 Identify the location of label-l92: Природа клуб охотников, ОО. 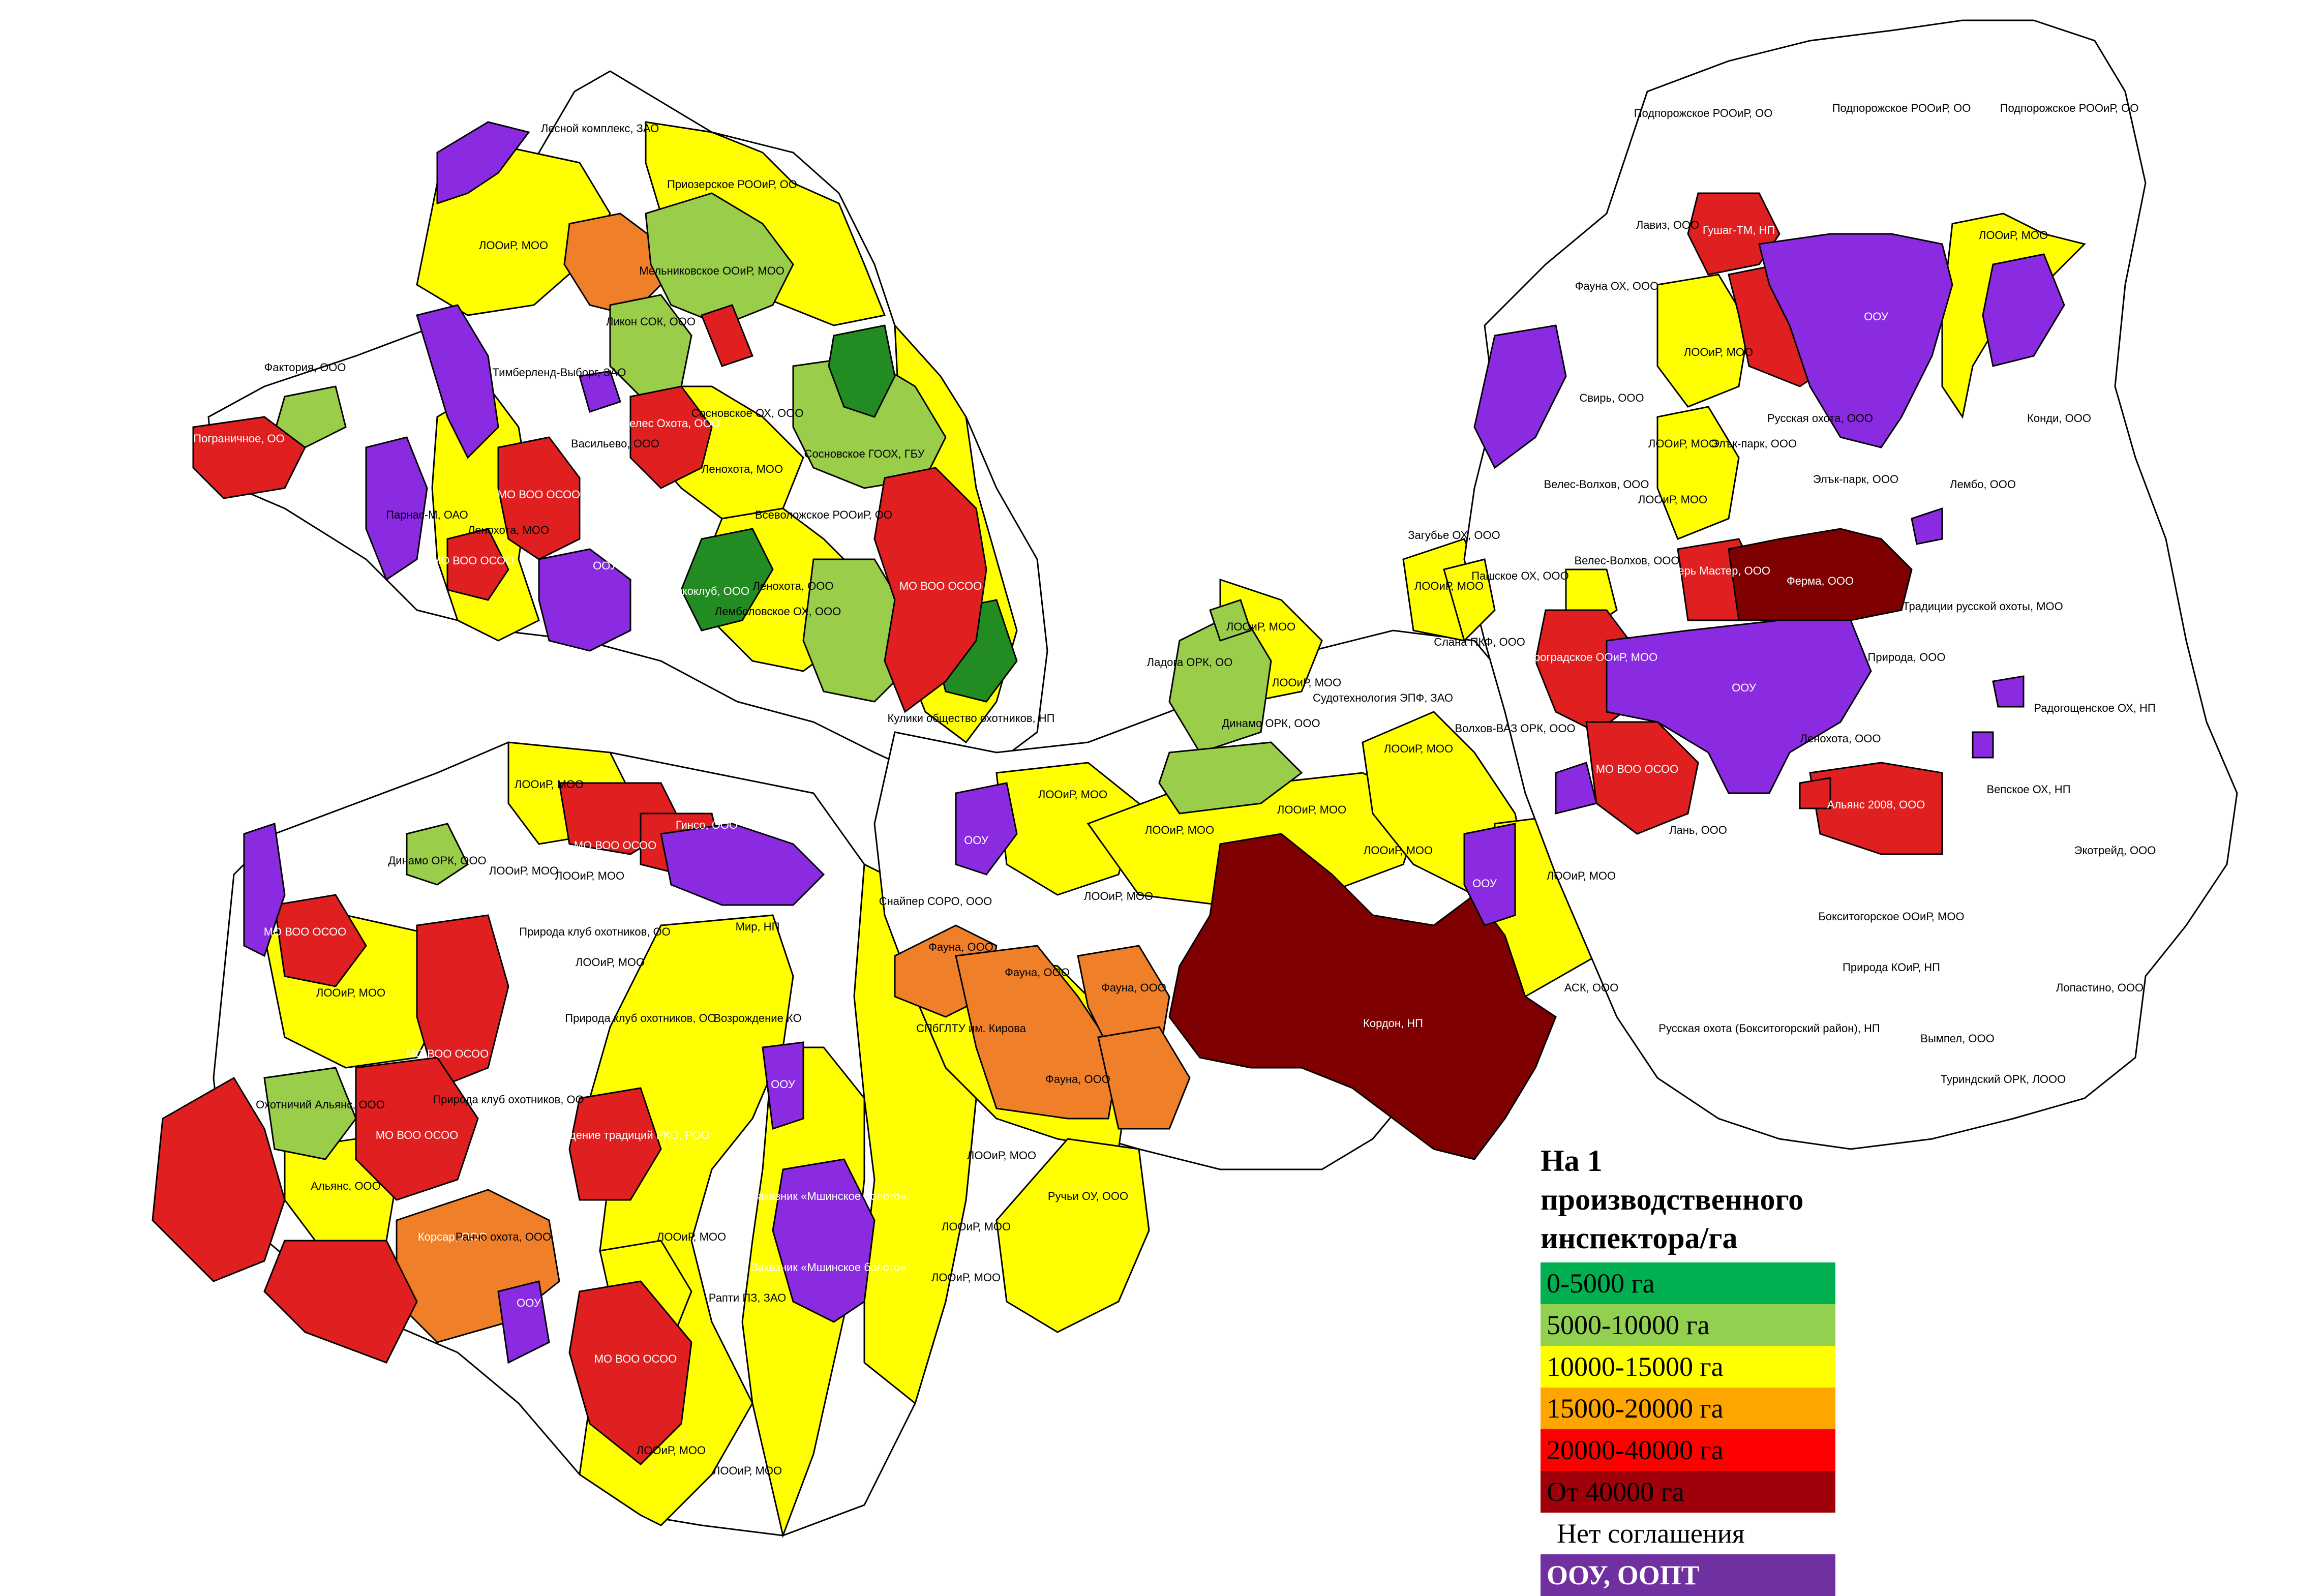
(640, 1018).